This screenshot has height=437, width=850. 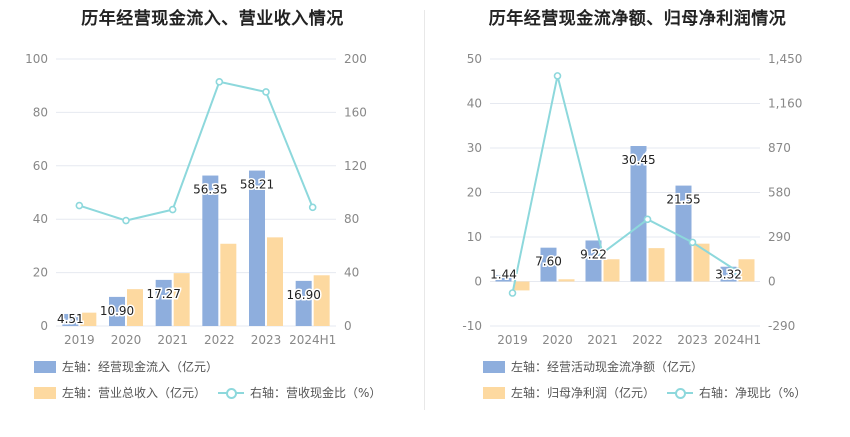 I want to click on y-left-tick-label: 100, so click(x=36, y=59).